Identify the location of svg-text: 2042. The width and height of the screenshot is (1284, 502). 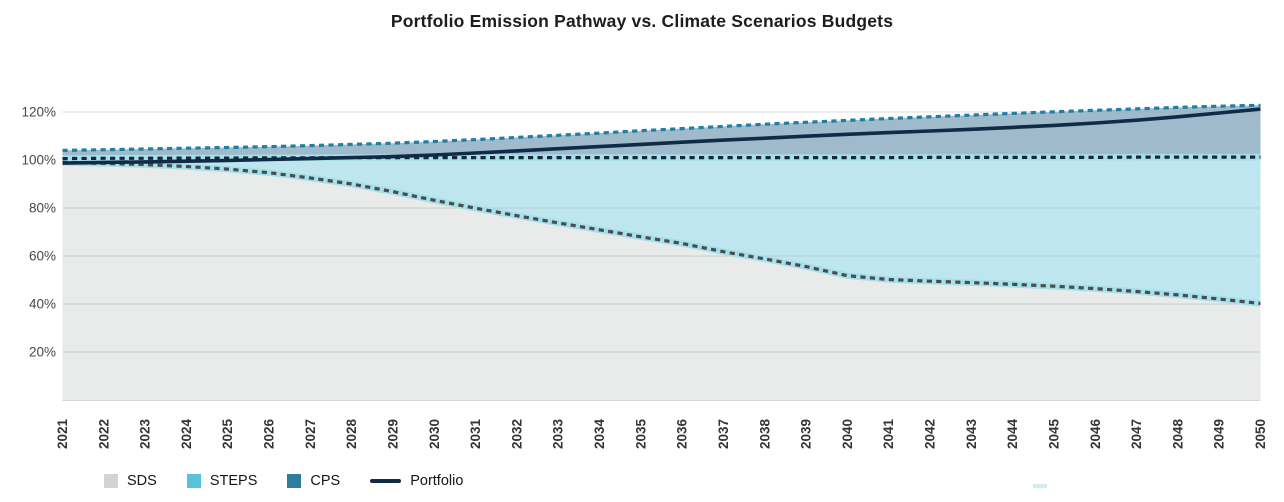
(930, 434).